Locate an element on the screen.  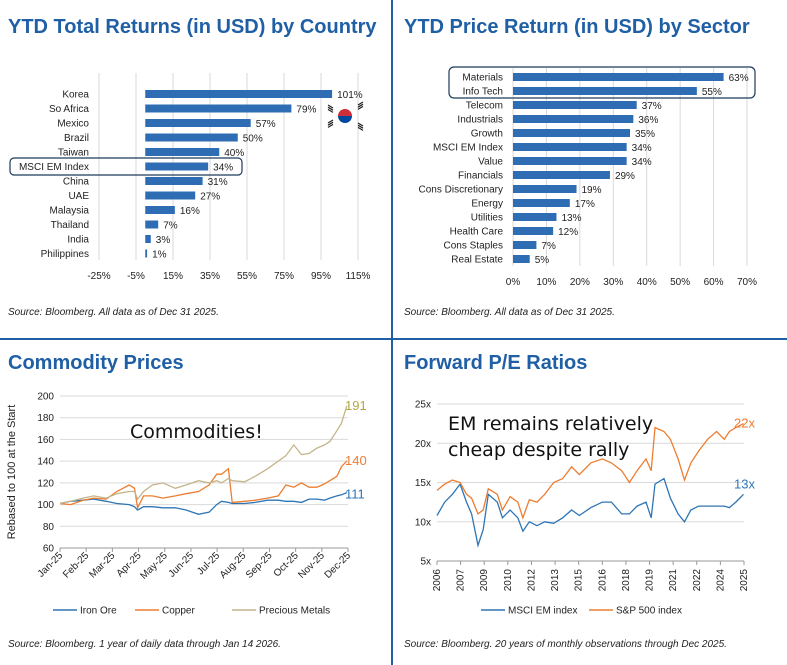
data-label: 13% is located at coordinates (571, 218).